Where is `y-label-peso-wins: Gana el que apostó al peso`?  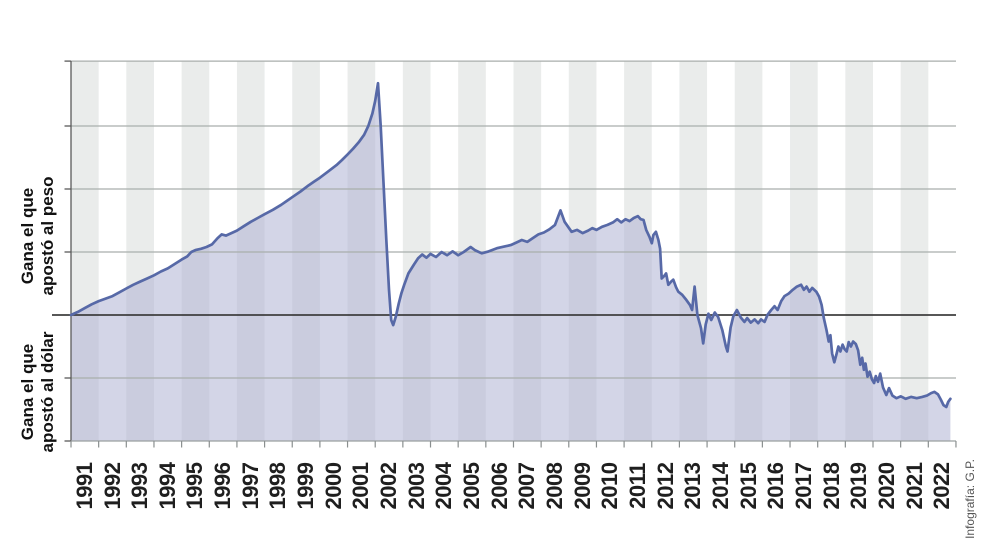
y-label-peso-wins: Gana el que apostó al peso is located at coordinates (38, 236).